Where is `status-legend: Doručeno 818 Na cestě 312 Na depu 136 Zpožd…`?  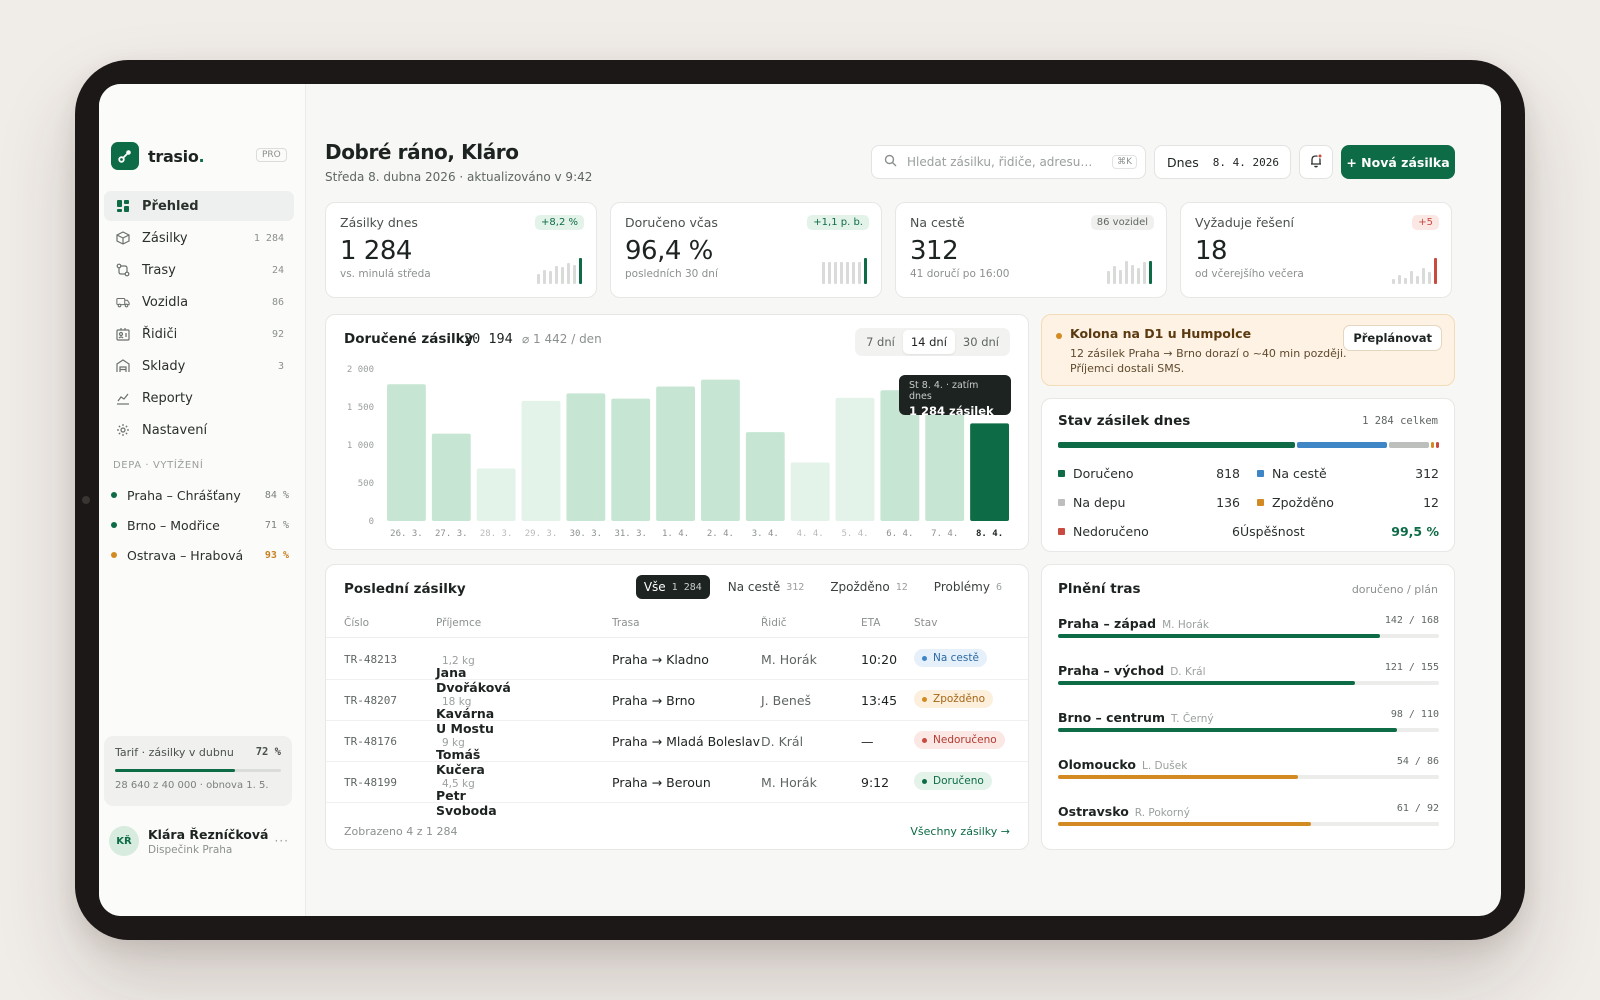
status-legend: Doručeno 818 Na cestě 312 Na depu 136 Zpožd… is located at coordinates (1248, 502).